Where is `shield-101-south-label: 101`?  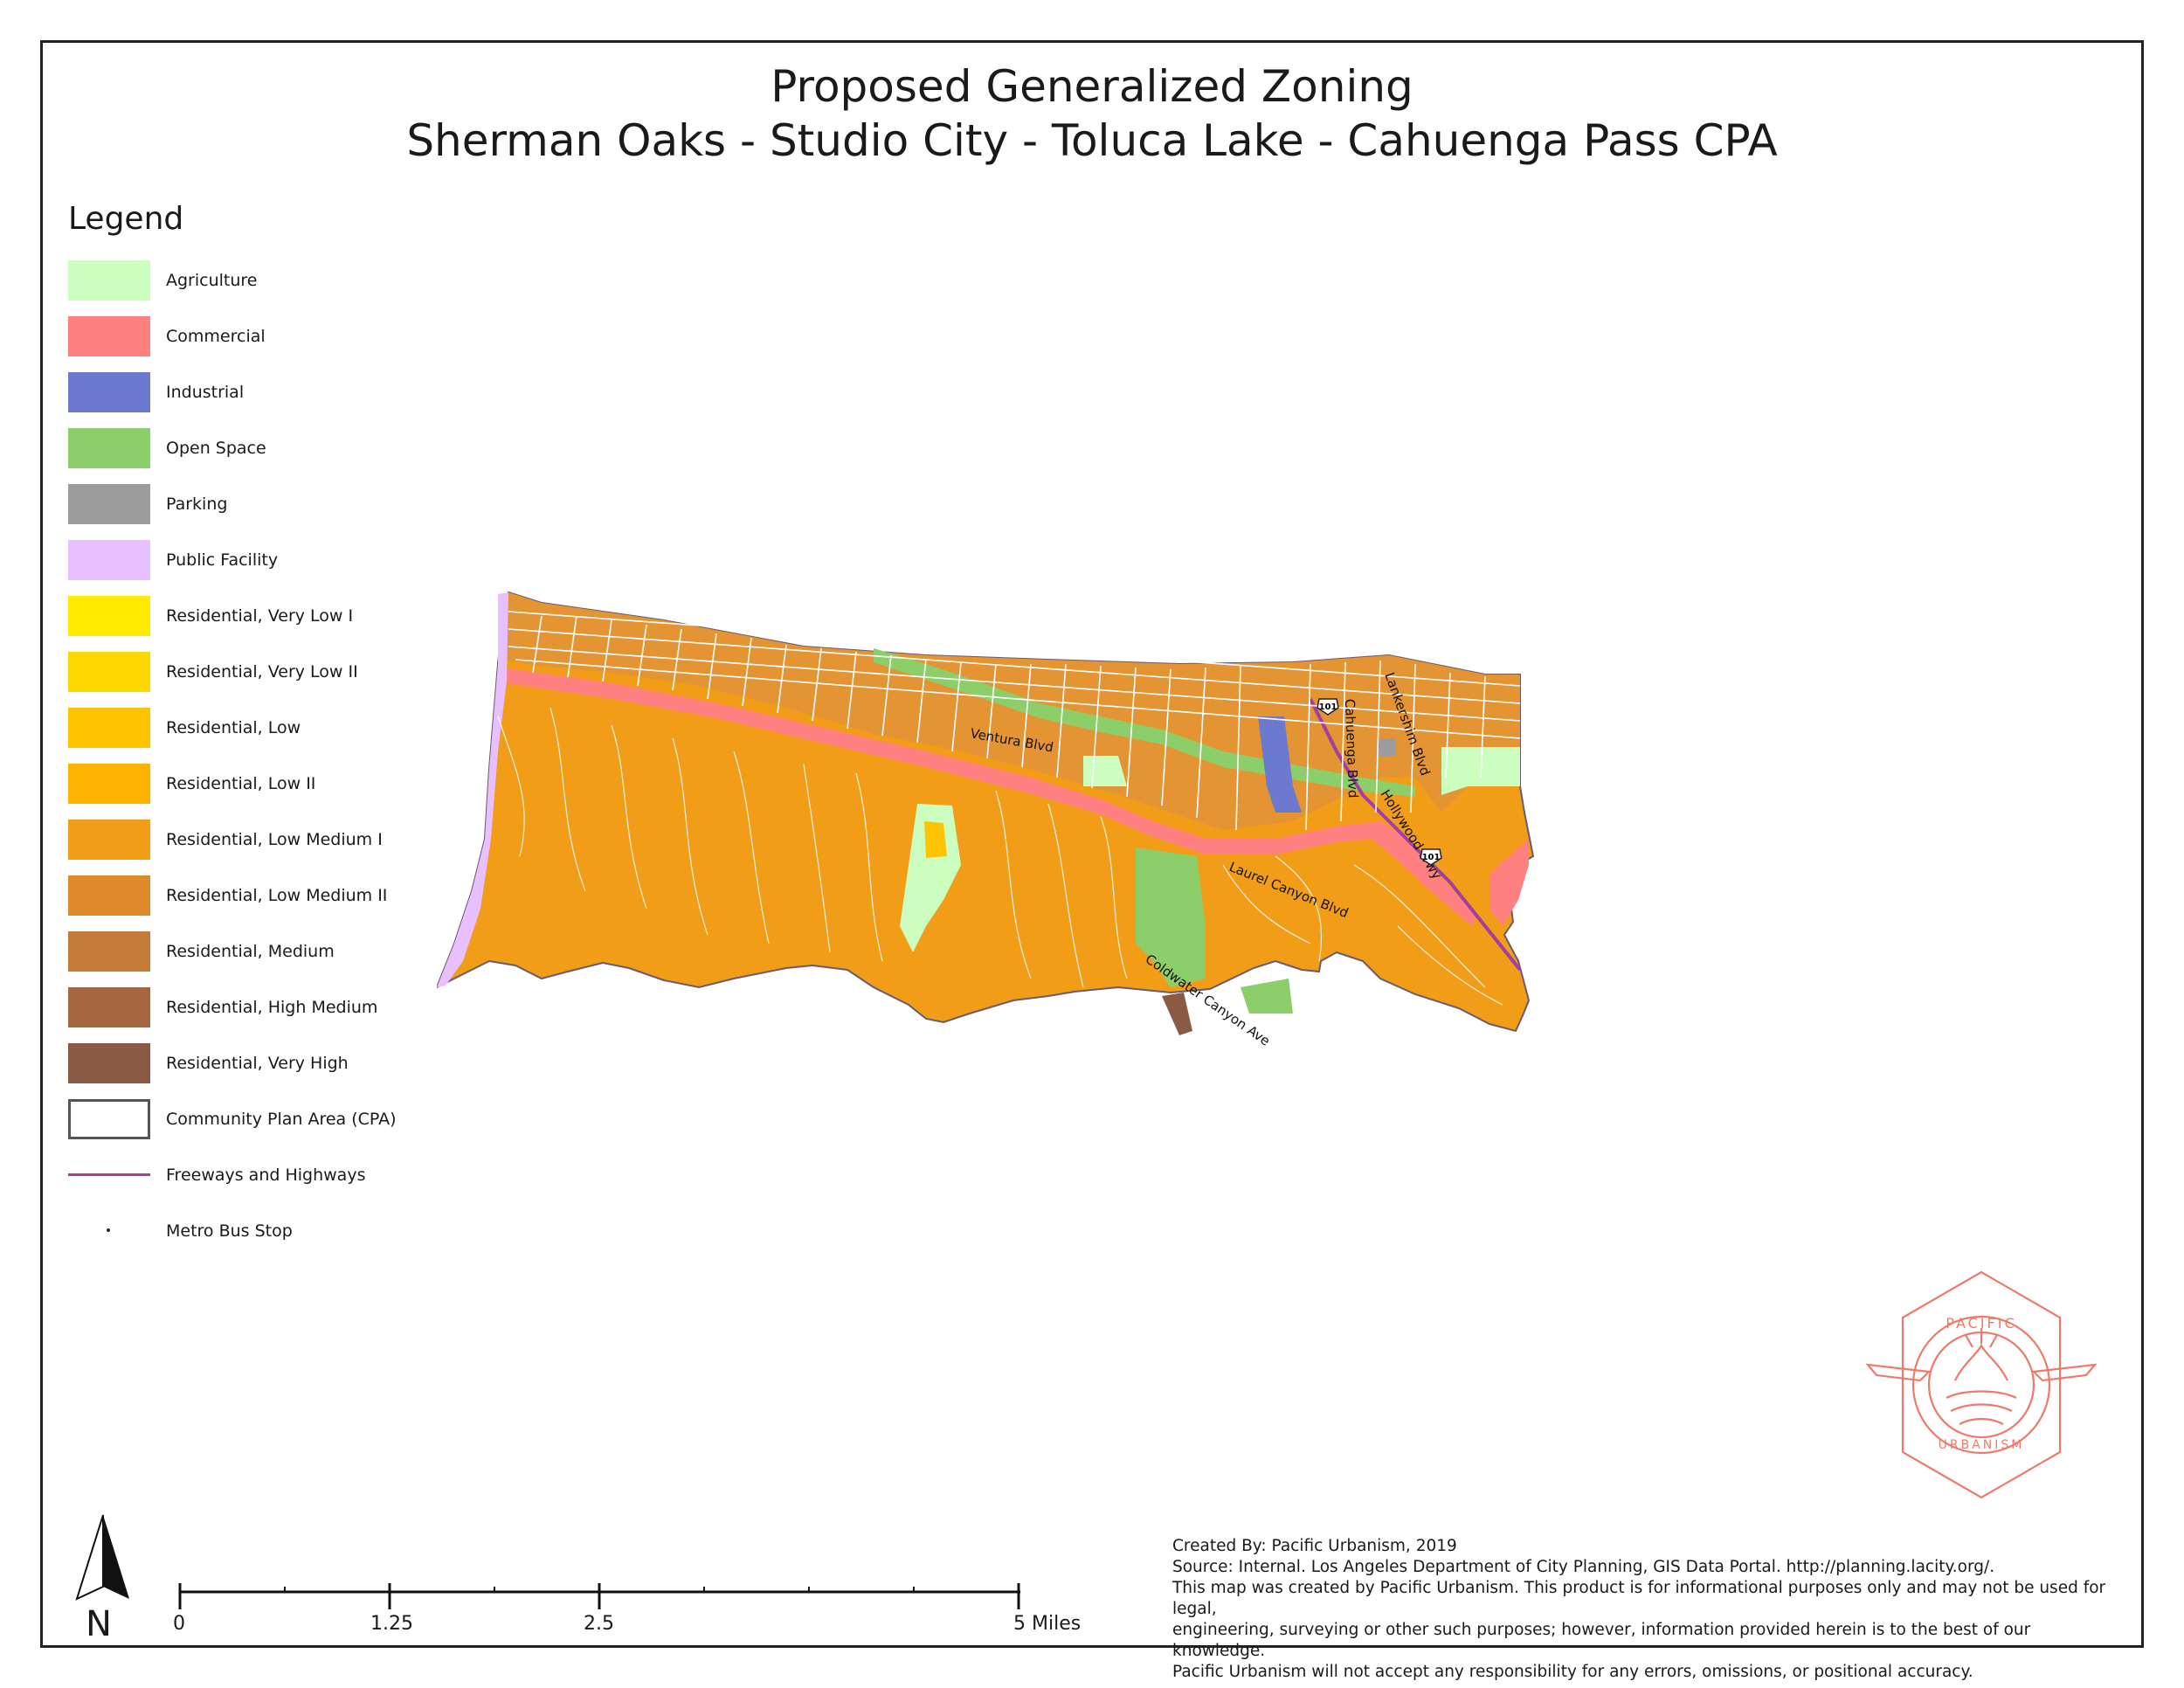 shield-101-south-label: 101 is located at coordinates (1431, 857).